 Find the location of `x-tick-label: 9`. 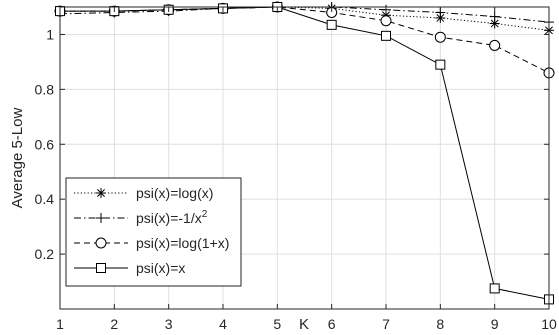

x-tick-label: 9 is located at coordinates (495, 324).